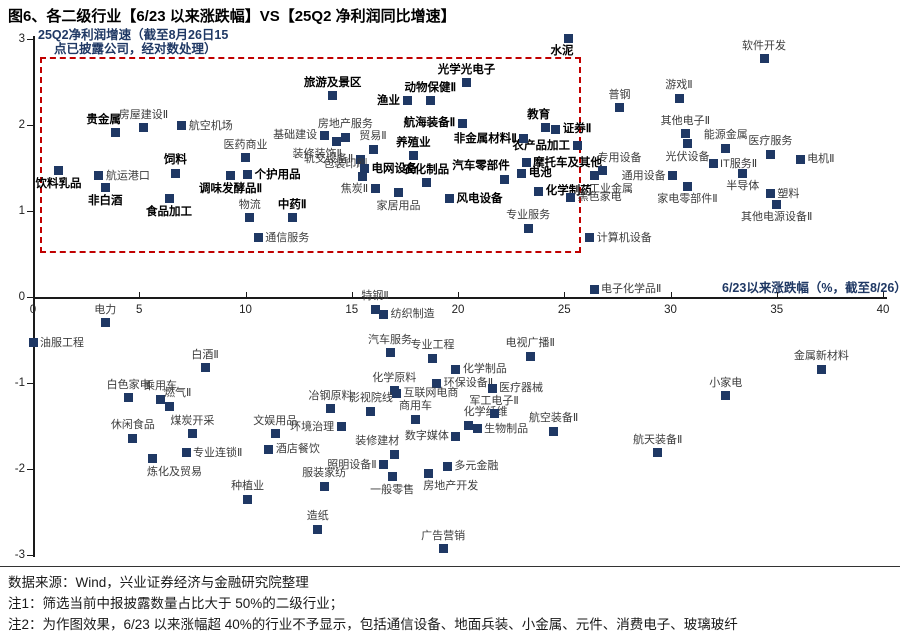 The width and height of the screenshot is (900, 635). Describe the element at coordinates (432, 345) in the screenshot. I see `point-label: 专业工程` at that location.